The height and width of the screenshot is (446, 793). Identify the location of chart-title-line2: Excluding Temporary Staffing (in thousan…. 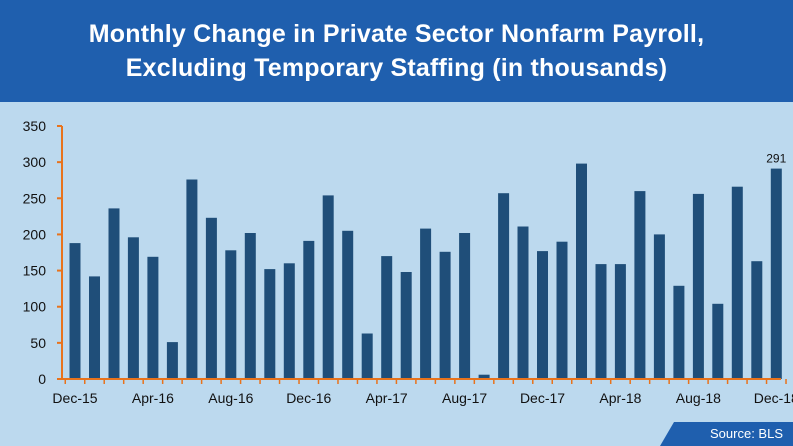
(396, 68).